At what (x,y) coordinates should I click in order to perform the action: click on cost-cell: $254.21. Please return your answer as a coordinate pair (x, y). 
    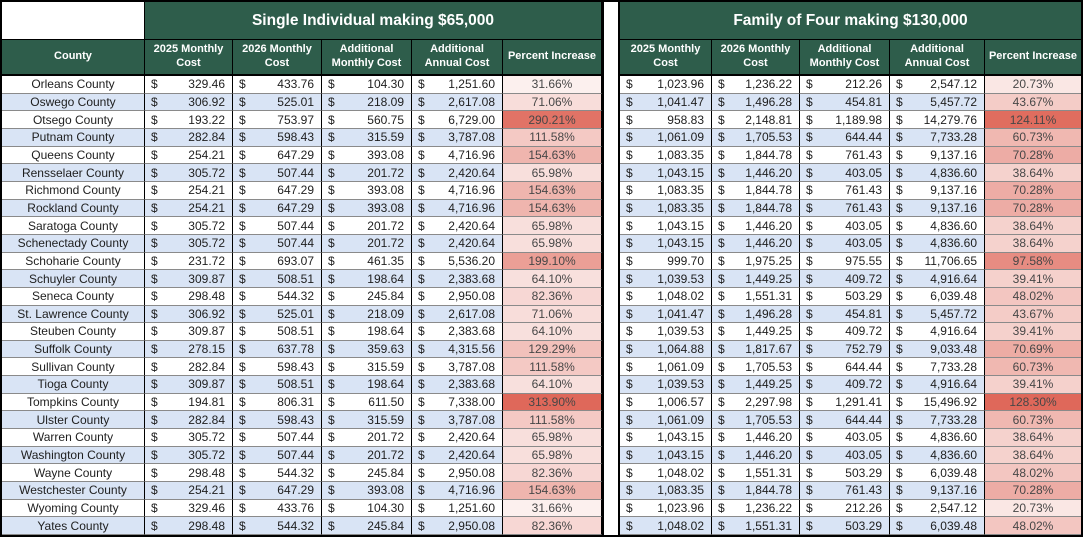
    Looking at the image, I should click on (189, 155).